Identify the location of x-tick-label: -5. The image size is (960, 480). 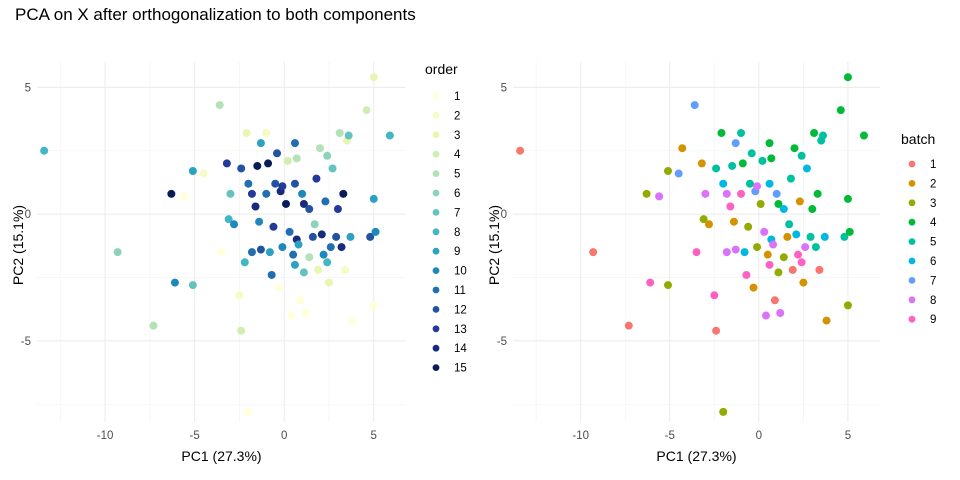
(670, 436).